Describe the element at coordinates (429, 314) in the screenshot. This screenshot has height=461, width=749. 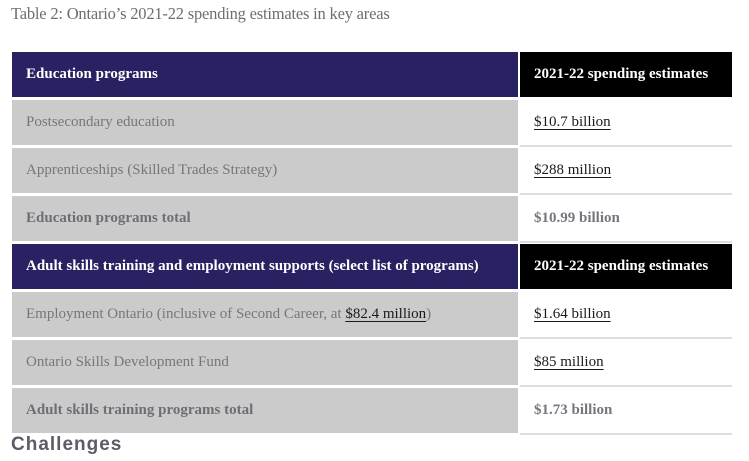
I see `program-name-suffix: )` at that location.